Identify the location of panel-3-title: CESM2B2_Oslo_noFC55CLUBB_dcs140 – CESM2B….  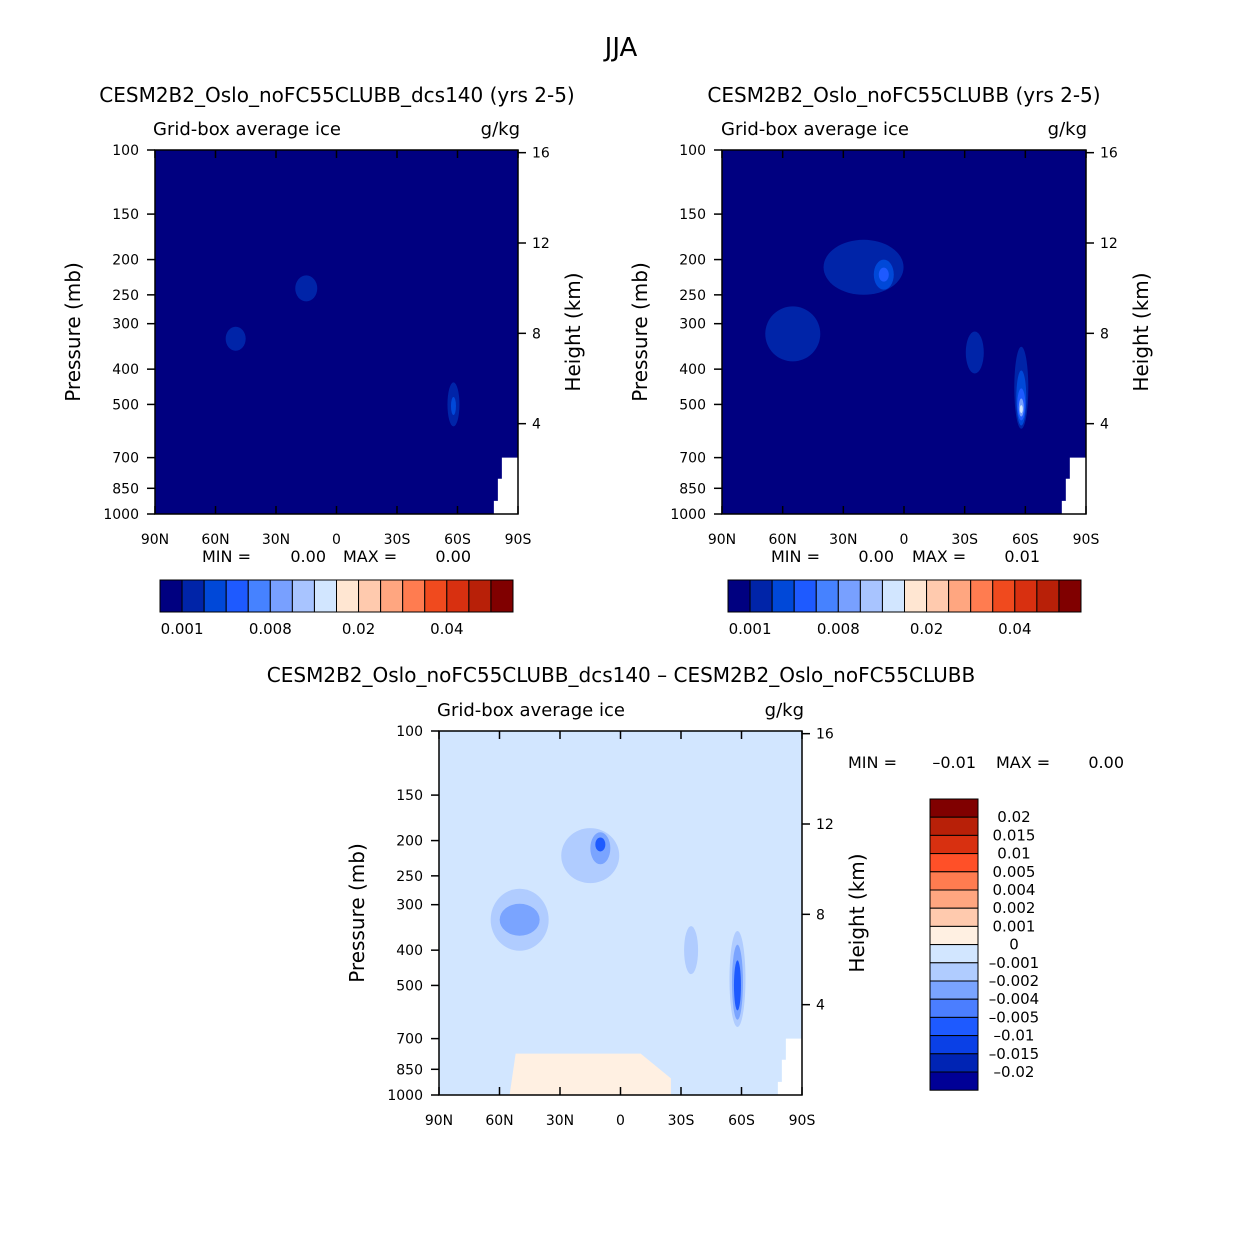
(621, 675).